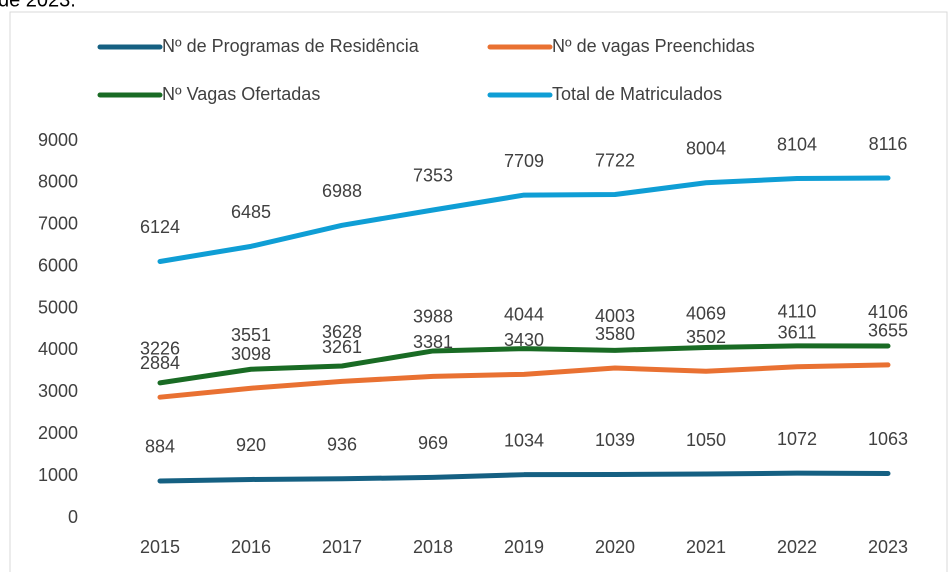  Describe the element at coordinates (291, 46) in the screenshot. I see `legend-label: Nº de Programas de Residência` at that location.